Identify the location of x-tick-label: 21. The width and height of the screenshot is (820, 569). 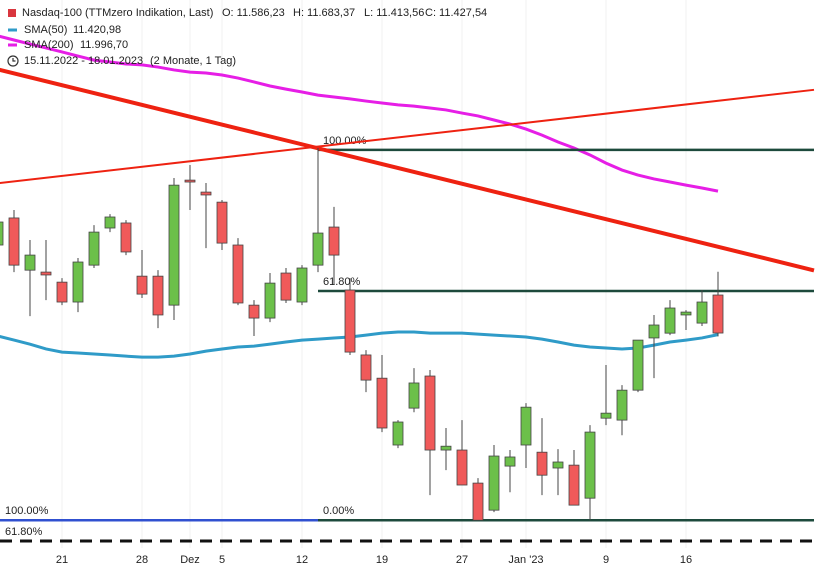
(62, 560).